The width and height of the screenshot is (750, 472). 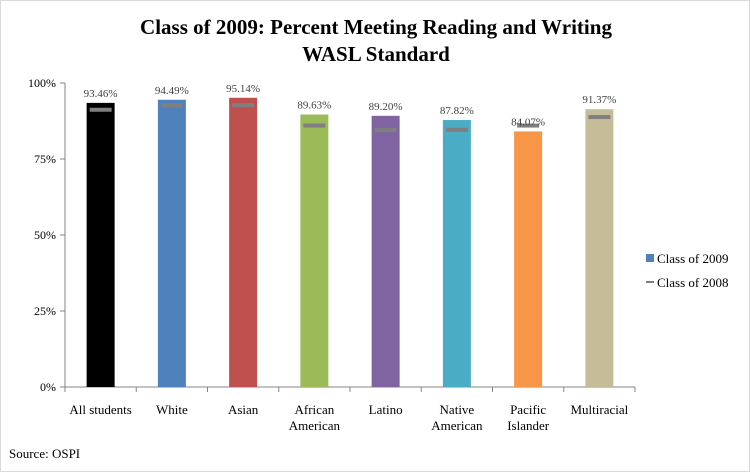 What do you see at coordinates (243, 89) in the screenshot?
I see `data-label: 95.14%` at bounding box center [243, 89].